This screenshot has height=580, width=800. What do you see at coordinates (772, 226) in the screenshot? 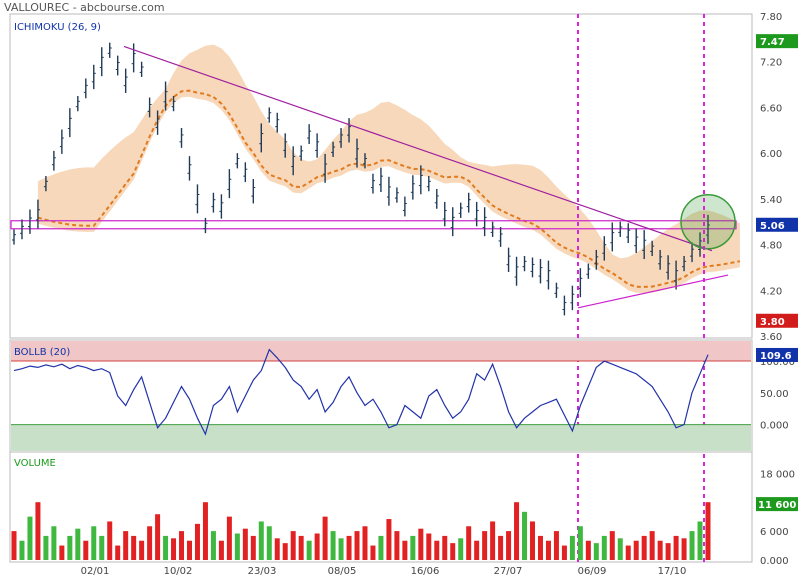
I see `price-badge-label: 5.06` at bounding box center [772, 226].